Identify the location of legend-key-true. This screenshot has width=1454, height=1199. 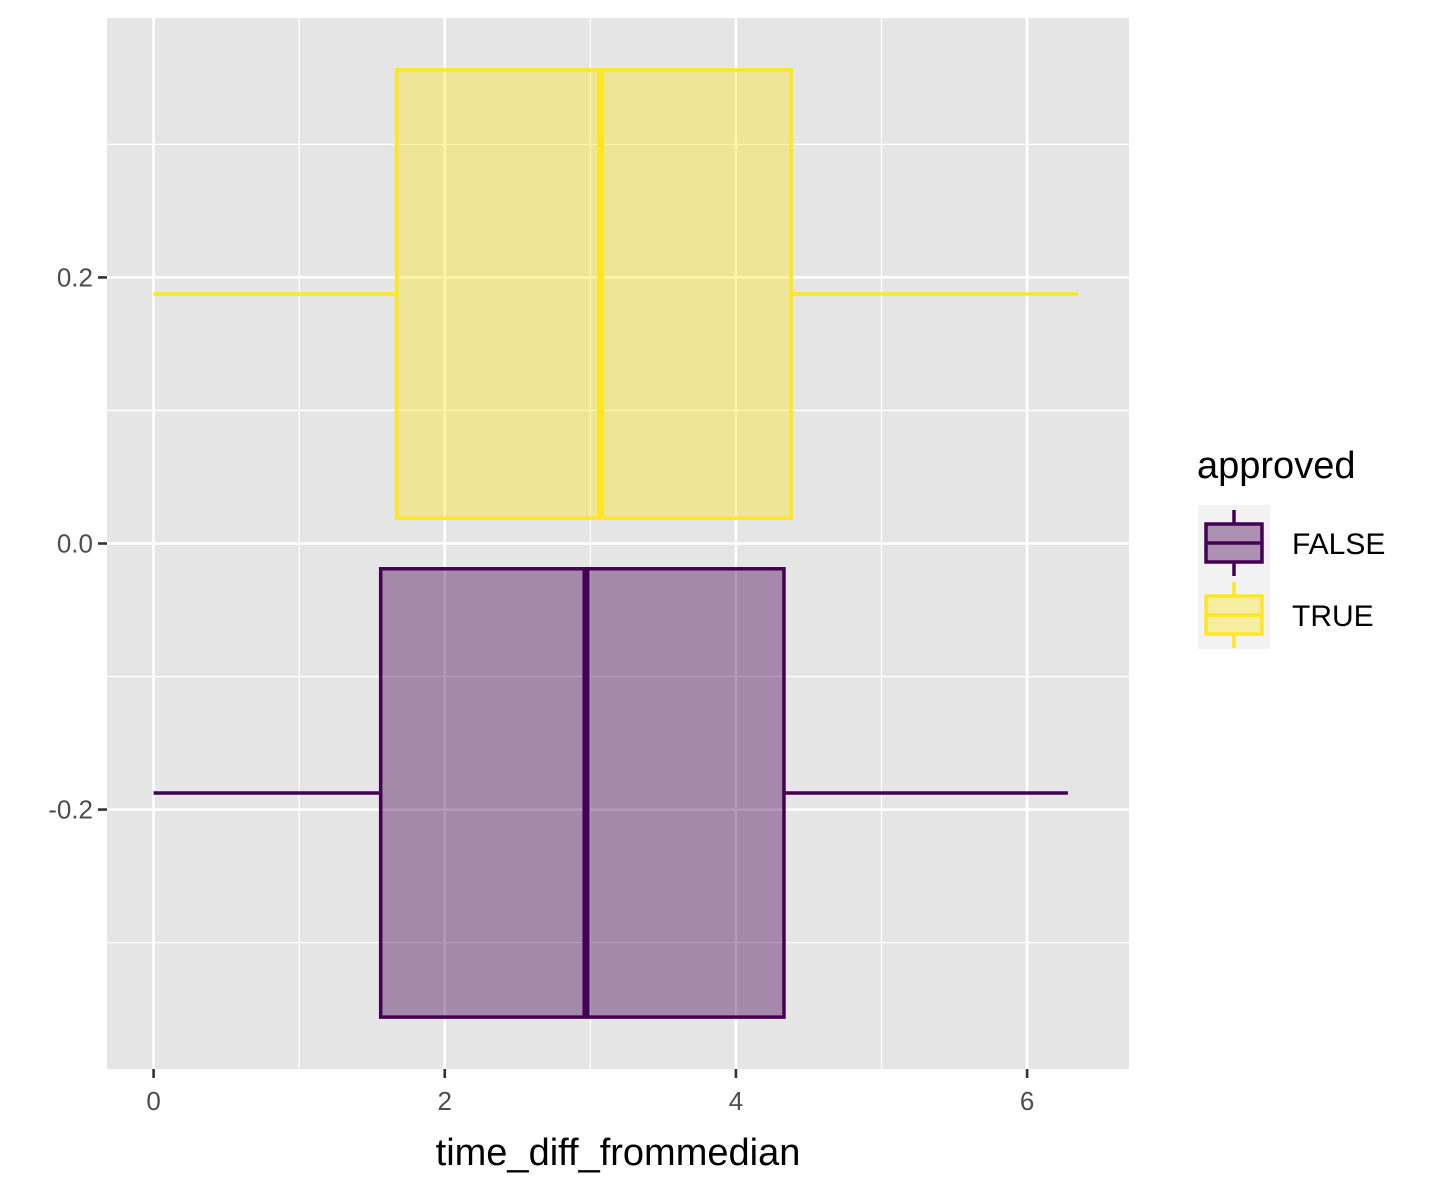
(1234, 615).